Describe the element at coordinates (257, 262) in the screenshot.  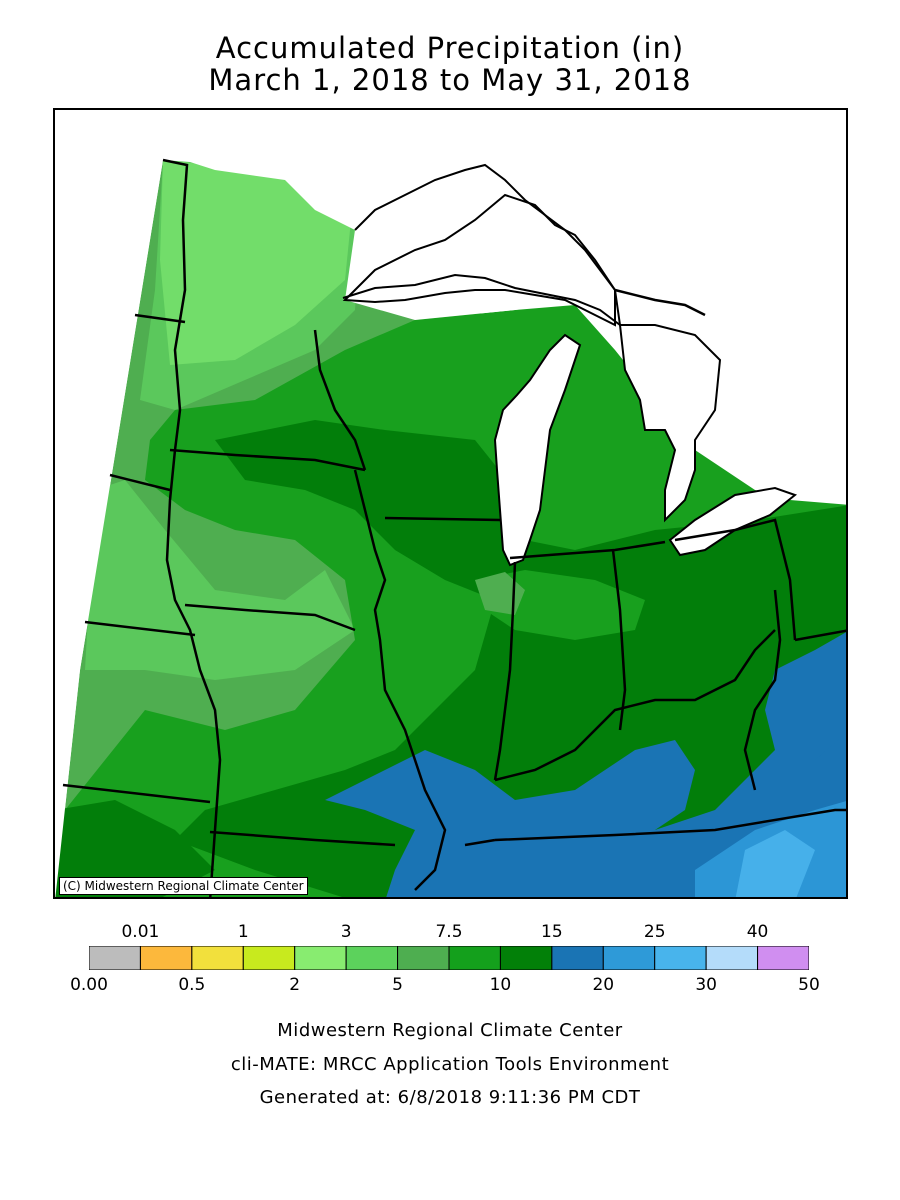
I see `precip-zone-2-3-north-minnesota` at that location.